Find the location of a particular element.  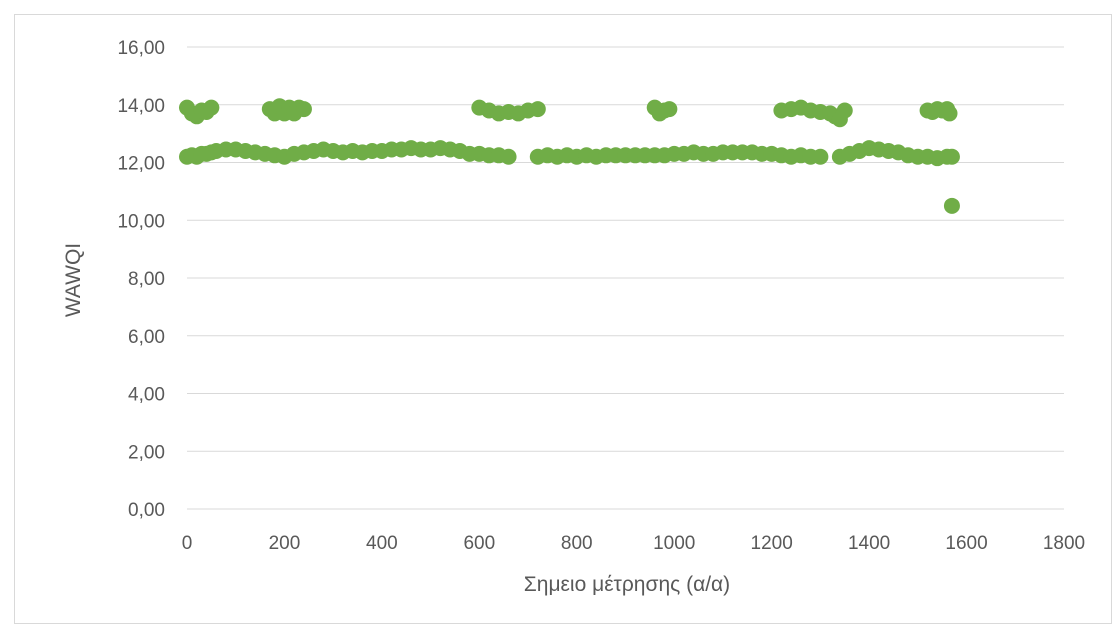

y-tick-label: 0,00 is located at coordinates (146, 510).